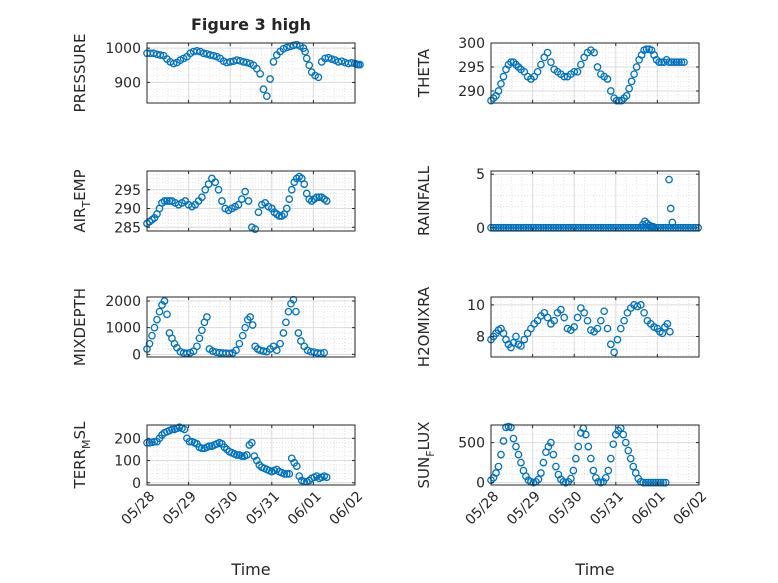  What do you see at coordinates (136, 484) in the screenshot?
I see `y-tick-label: 0` at bounding box center [136, 484].